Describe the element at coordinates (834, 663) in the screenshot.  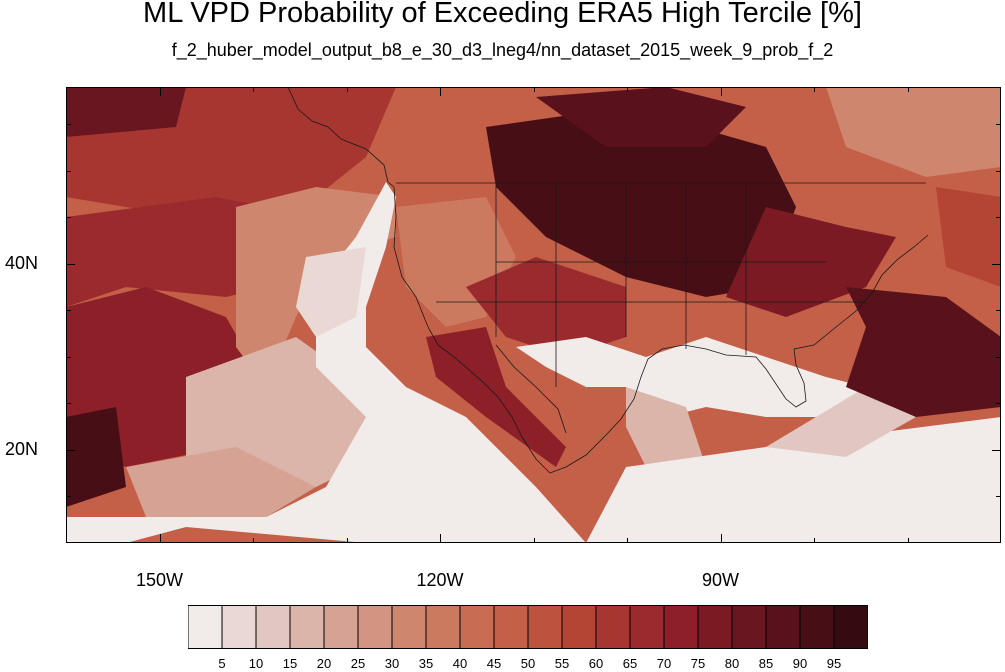
I see `colorbar-label: 95` at that location.